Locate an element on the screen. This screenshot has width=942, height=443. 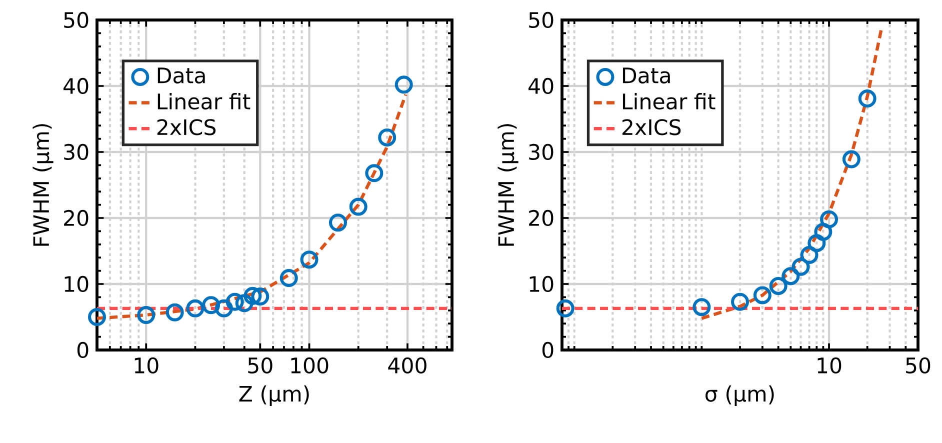
x-tick-label: 400 is located at coordinates (407, 365).